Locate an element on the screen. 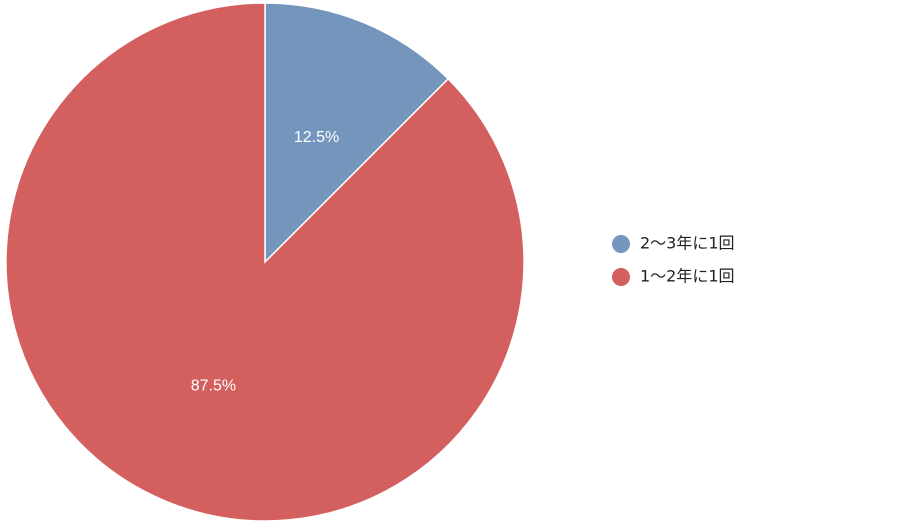 The width and height of the screenshot is (920, 523). legend-label-1: 2〜3年に1回 is located at coordinates (687, 243).